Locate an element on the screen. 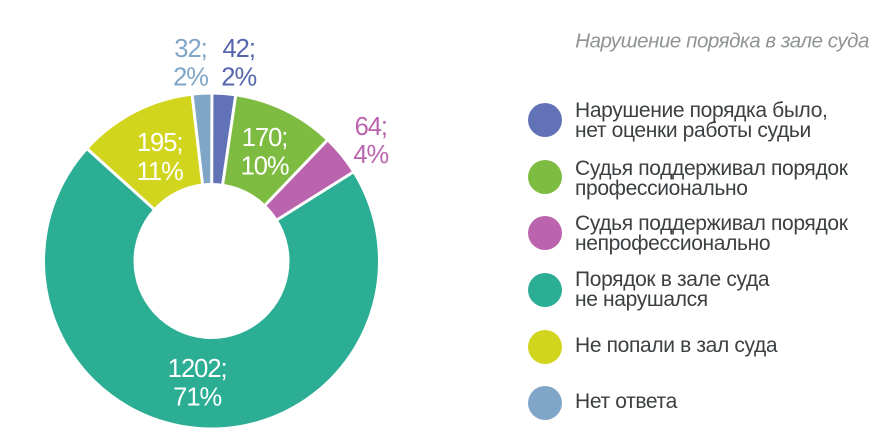 This screenshot has height=446, width=880. svg-text: 42; is located at coordinates (238, 49).